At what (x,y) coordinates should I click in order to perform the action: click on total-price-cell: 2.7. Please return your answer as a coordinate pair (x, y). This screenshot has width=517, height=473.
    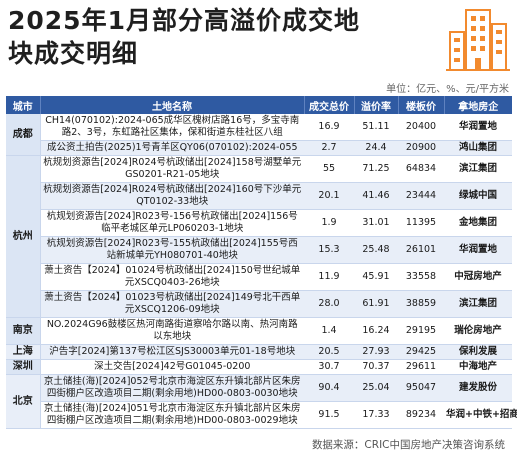
    Looking at the image, I should click on (329, 148).